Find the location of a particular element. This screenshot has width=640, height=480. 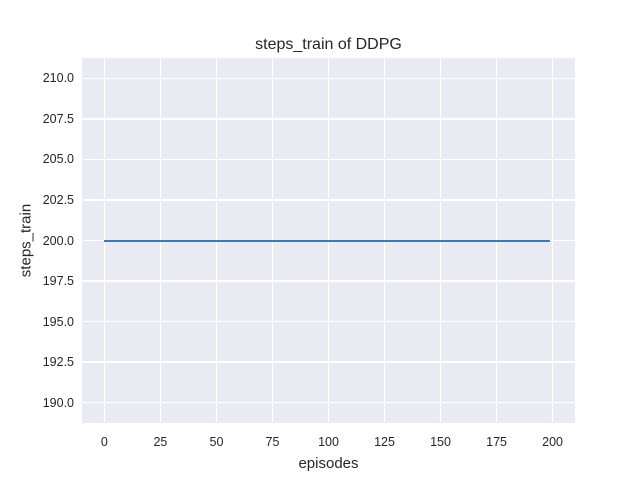

series-line-ddpg is located at coordinates (327, 240).